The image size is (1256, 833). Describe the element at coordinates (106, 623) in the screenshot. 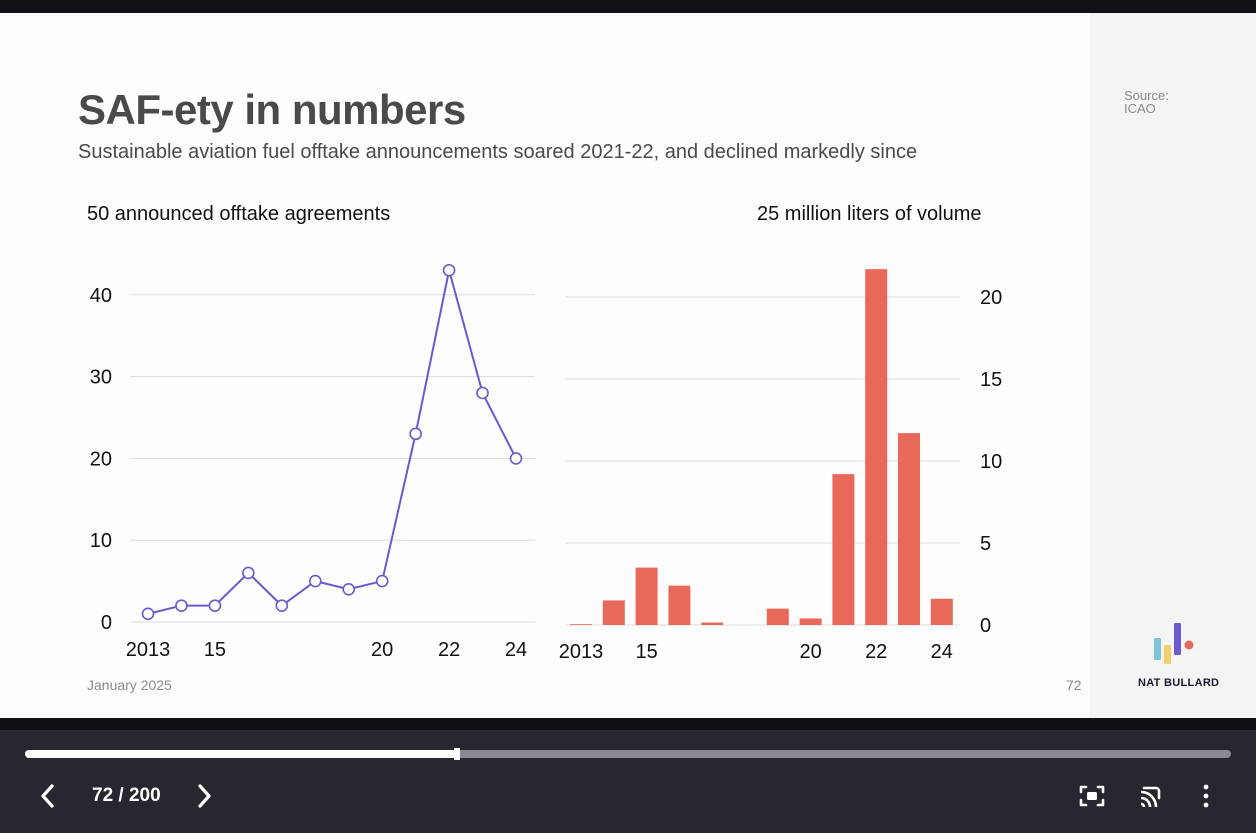

I see `left-y-tick-label: 0` at that location.